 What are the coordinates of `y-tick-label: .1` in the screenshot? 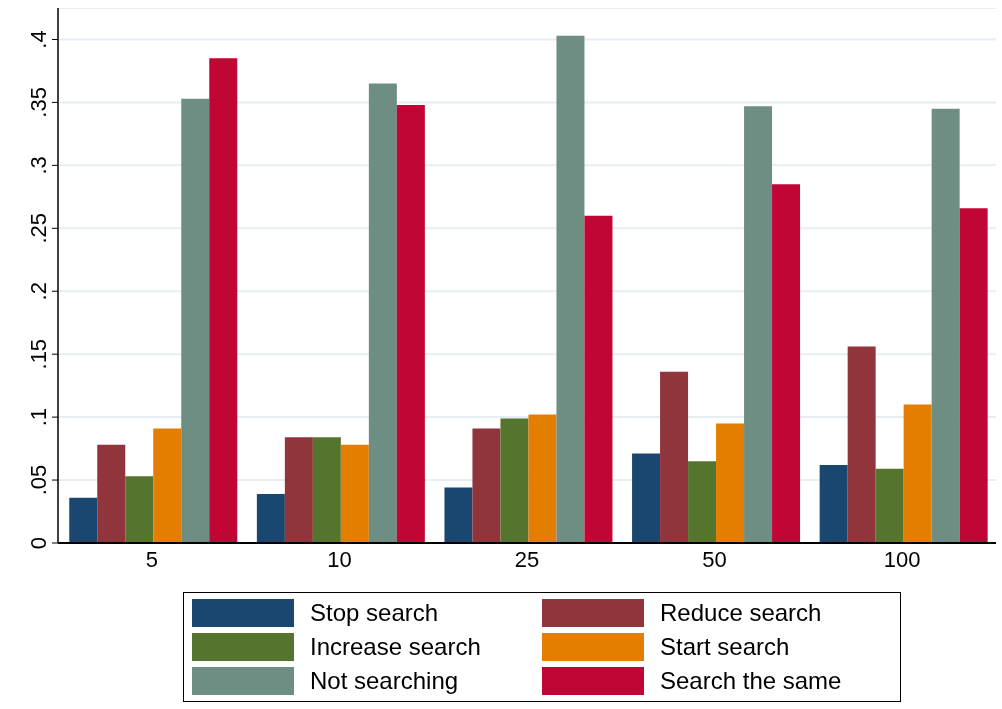 It's located at (38, 417).